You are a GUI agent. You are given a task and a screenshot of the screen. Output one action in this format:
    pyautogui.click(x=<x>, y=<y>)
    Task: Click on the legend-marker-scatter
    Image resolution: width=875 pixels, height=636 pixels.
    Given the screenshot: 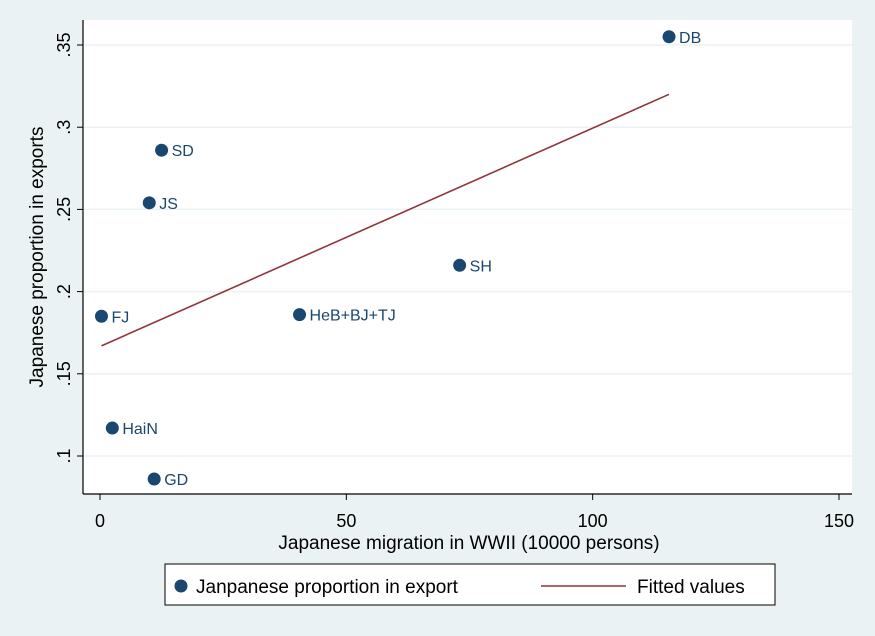 What is the action you would take?
    pyautogui.click(x=181, y=586)
    